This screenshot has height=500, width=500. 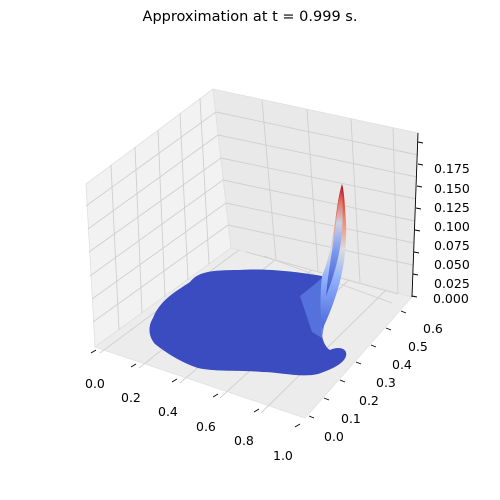 What do you see at coordinates (244, 440) in the screenshot?
I see `x-tick-label: 0.8` at bounding box center [244, 440].